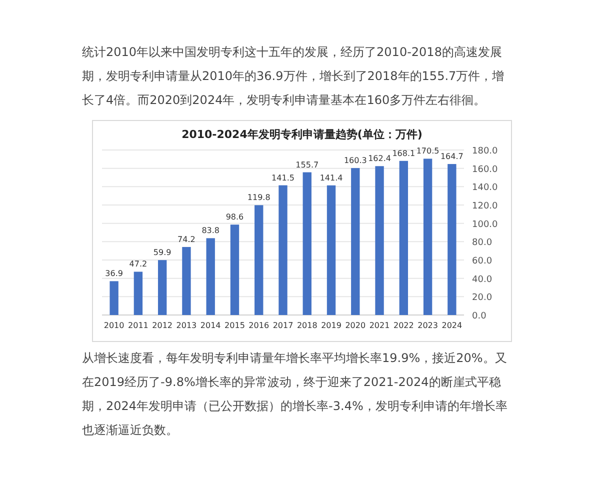 This screenshot has width=600, height=480. What do you see at coordinates (294, 76) in the screenshot?
I see `text: 统计2010年以来中国发明专利这十五年的发展，经历了2010-2018的高速发展期，发明专利申请量从2010年的36.9万件，增长到了2018年的155.7万件，增长了4倍。而2020到2024年，发明专利申请量基本在160多万件左右徘徊。` at bounding box center [294, 76].